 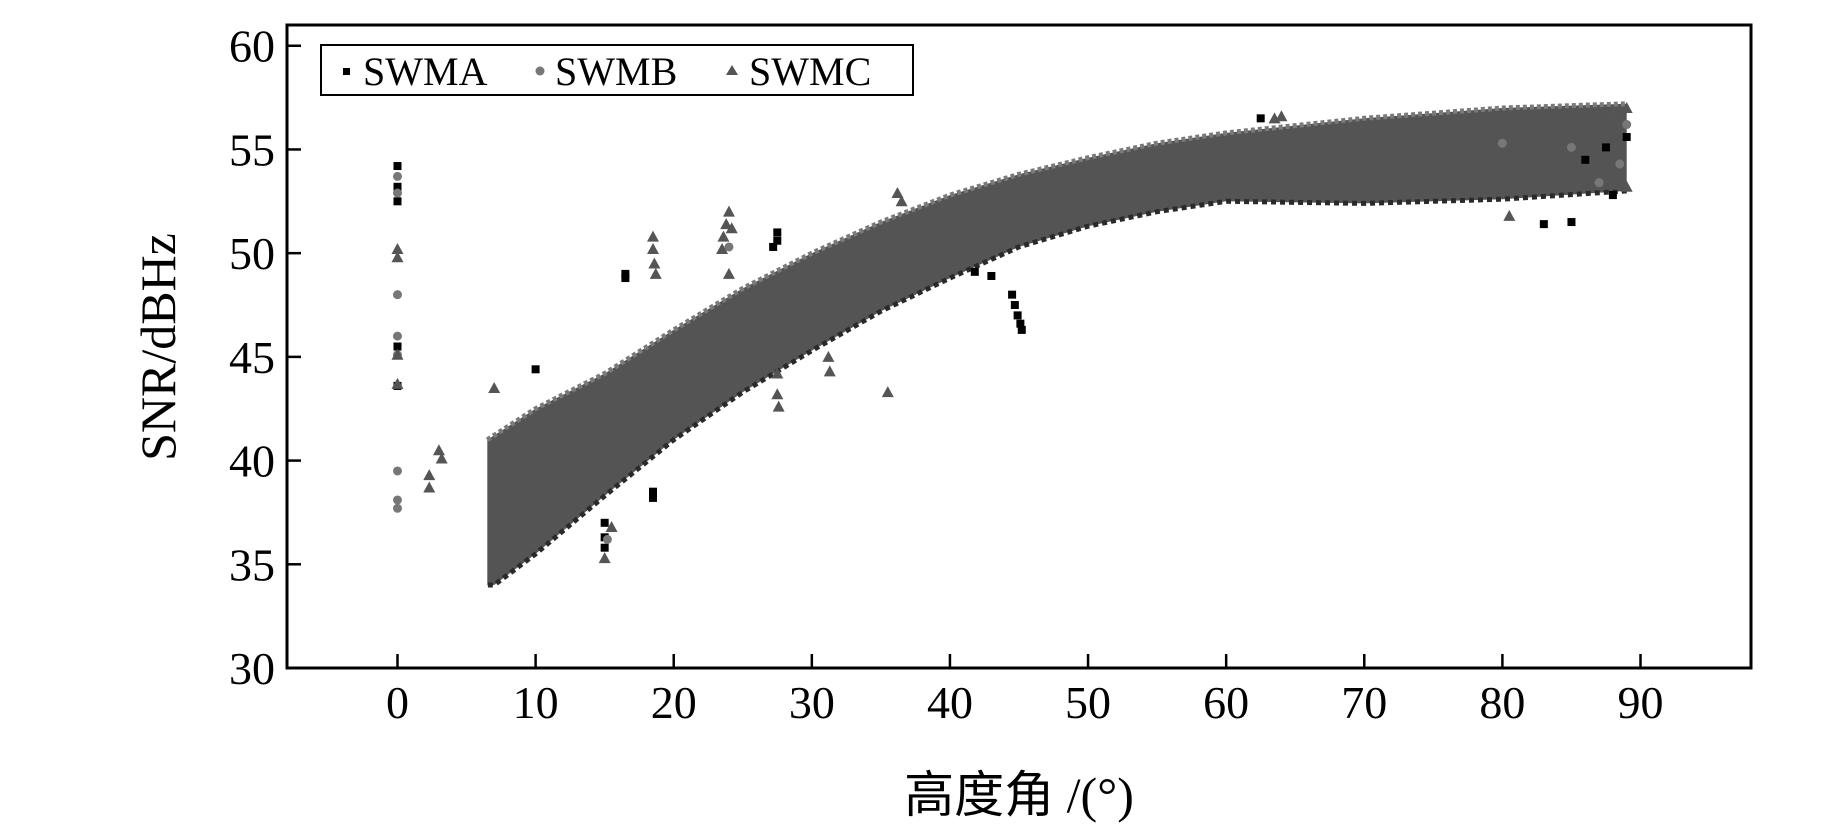 What do you see at coordinates (950, 702) in the screenshot?
I see `x-tick-label: 40` at bounding box center [950, 702].